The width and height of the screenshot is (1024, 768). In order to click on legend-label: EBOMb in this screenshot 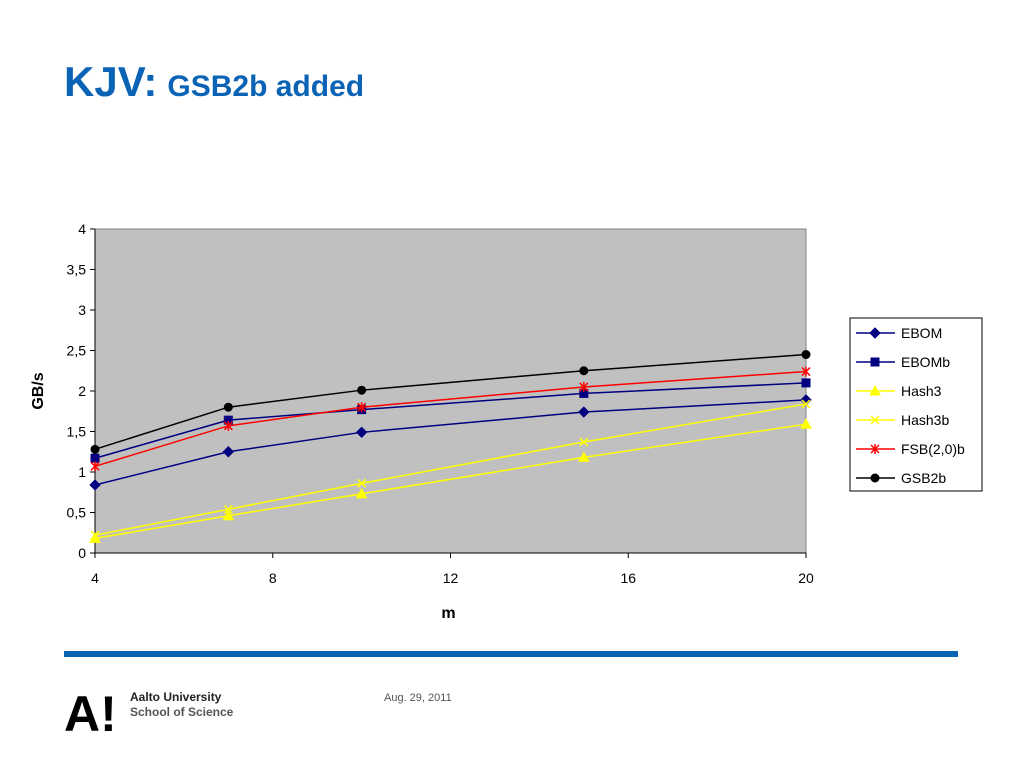, I will do `click(925, 362)`.